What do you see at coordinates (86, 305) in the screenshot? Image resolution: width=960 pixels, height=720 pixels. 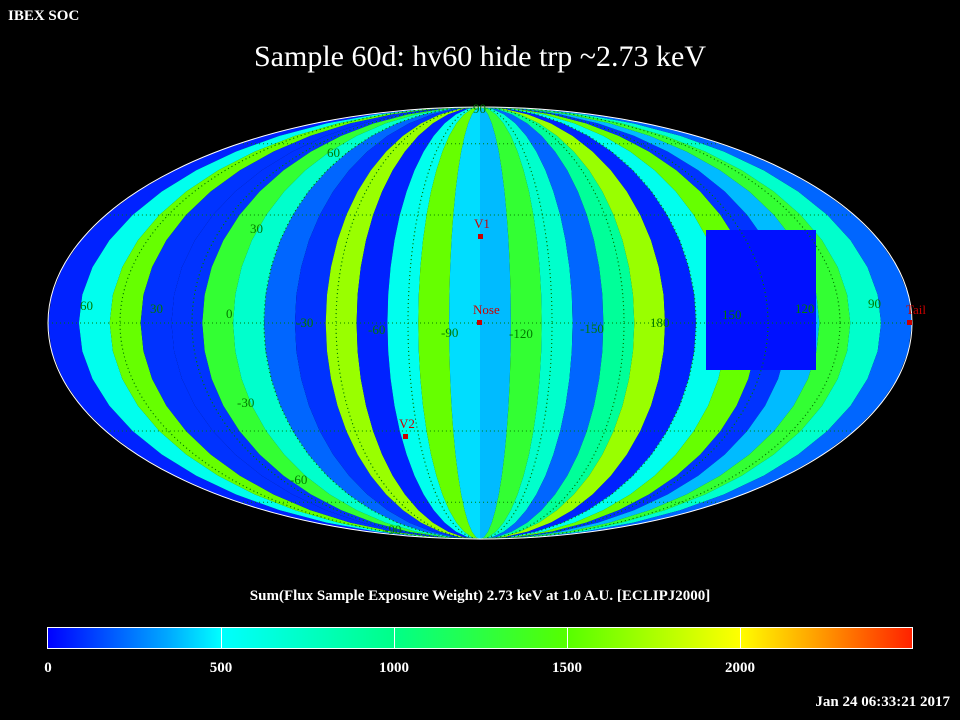 I see `lon-label: 60` at bounding box center [86, 305].